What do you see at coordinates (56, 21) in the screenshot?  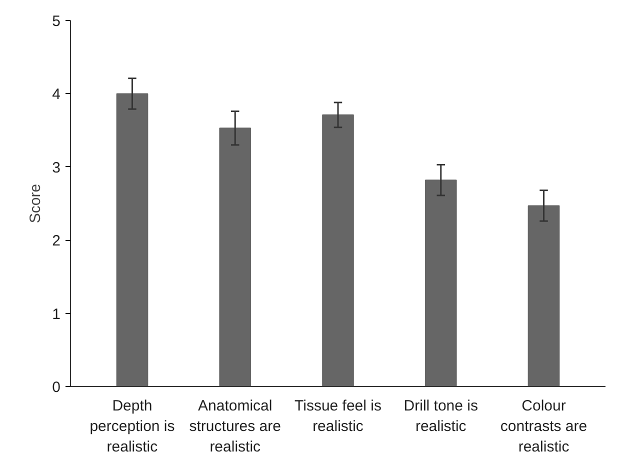 I see `y-tick-label: 5` at bounding box center [56, 21].